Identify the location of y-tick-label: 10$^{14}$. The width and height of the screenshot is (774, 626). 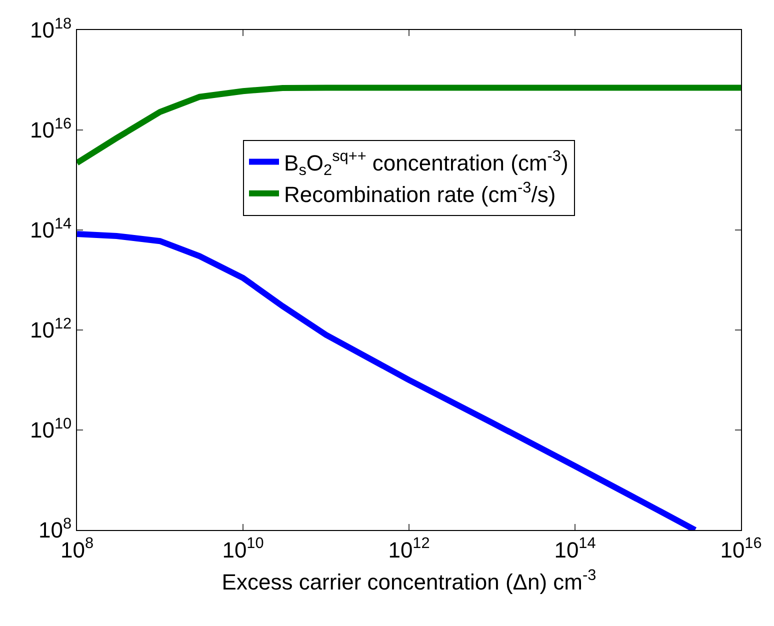
(51, 229).